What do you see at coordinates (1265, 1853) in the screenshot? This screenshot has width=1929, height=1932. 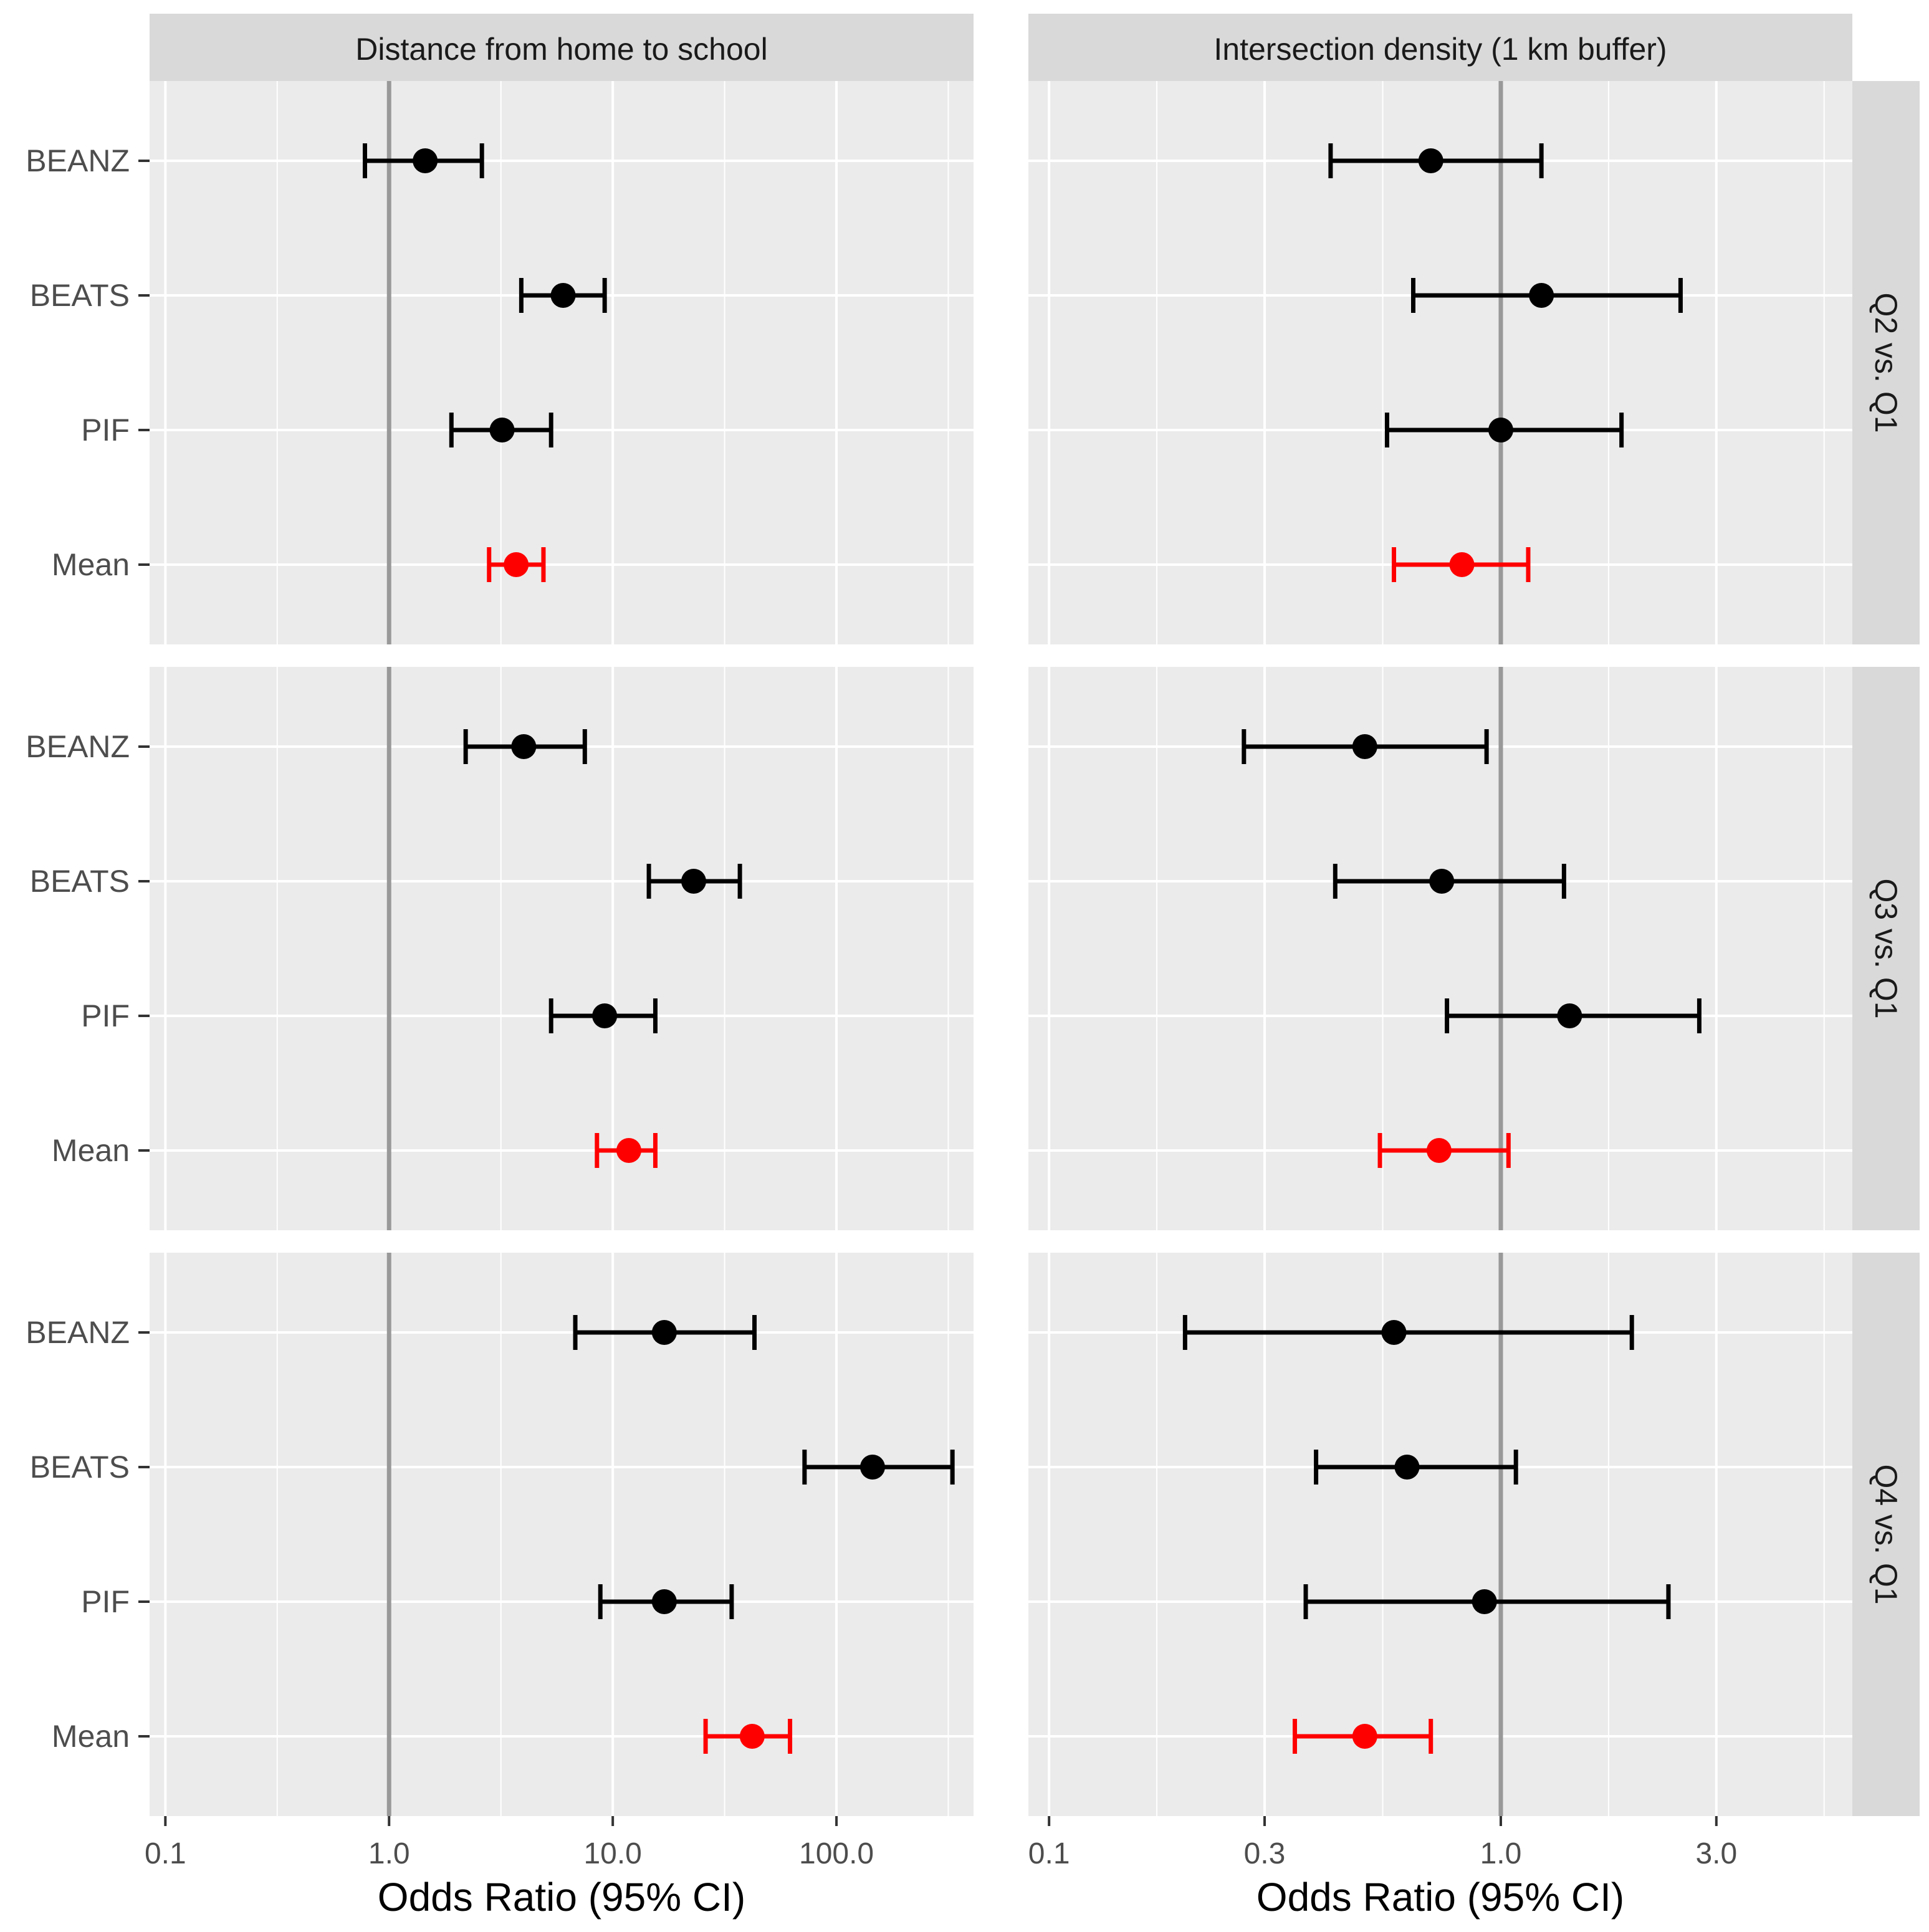 I see `x-axis-tick-label: 0.3` at bounding box center [1265, 1853].